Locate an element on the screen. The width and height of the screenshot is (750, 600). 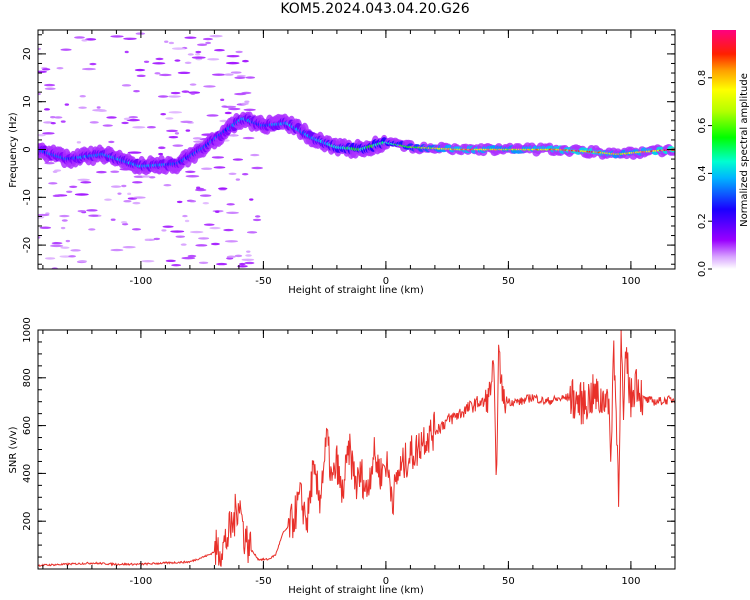
colorbar-tick-label: 0.8 is located at coordinates (702, 78).